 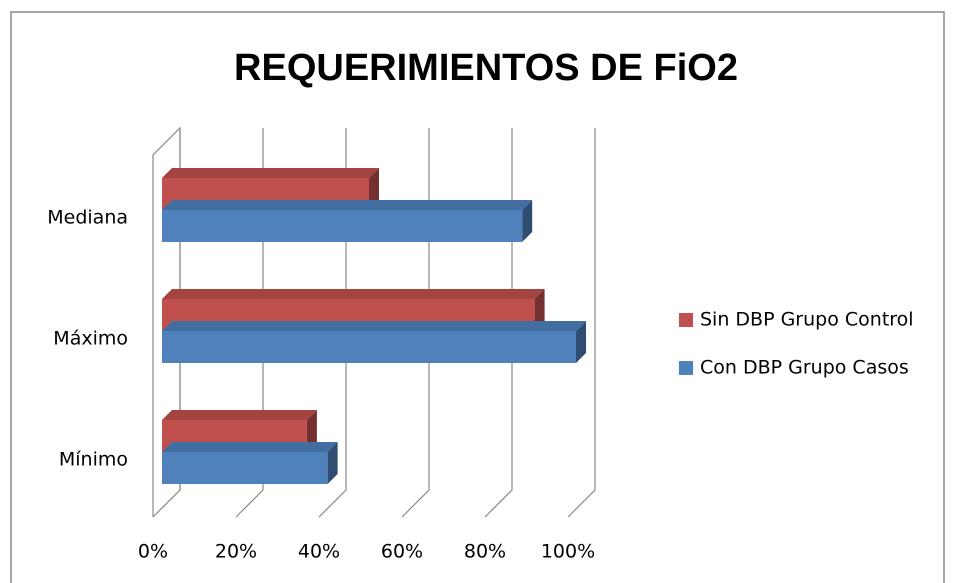 I want to click on x-tick-label: 60%, so click(x=402, y=552).